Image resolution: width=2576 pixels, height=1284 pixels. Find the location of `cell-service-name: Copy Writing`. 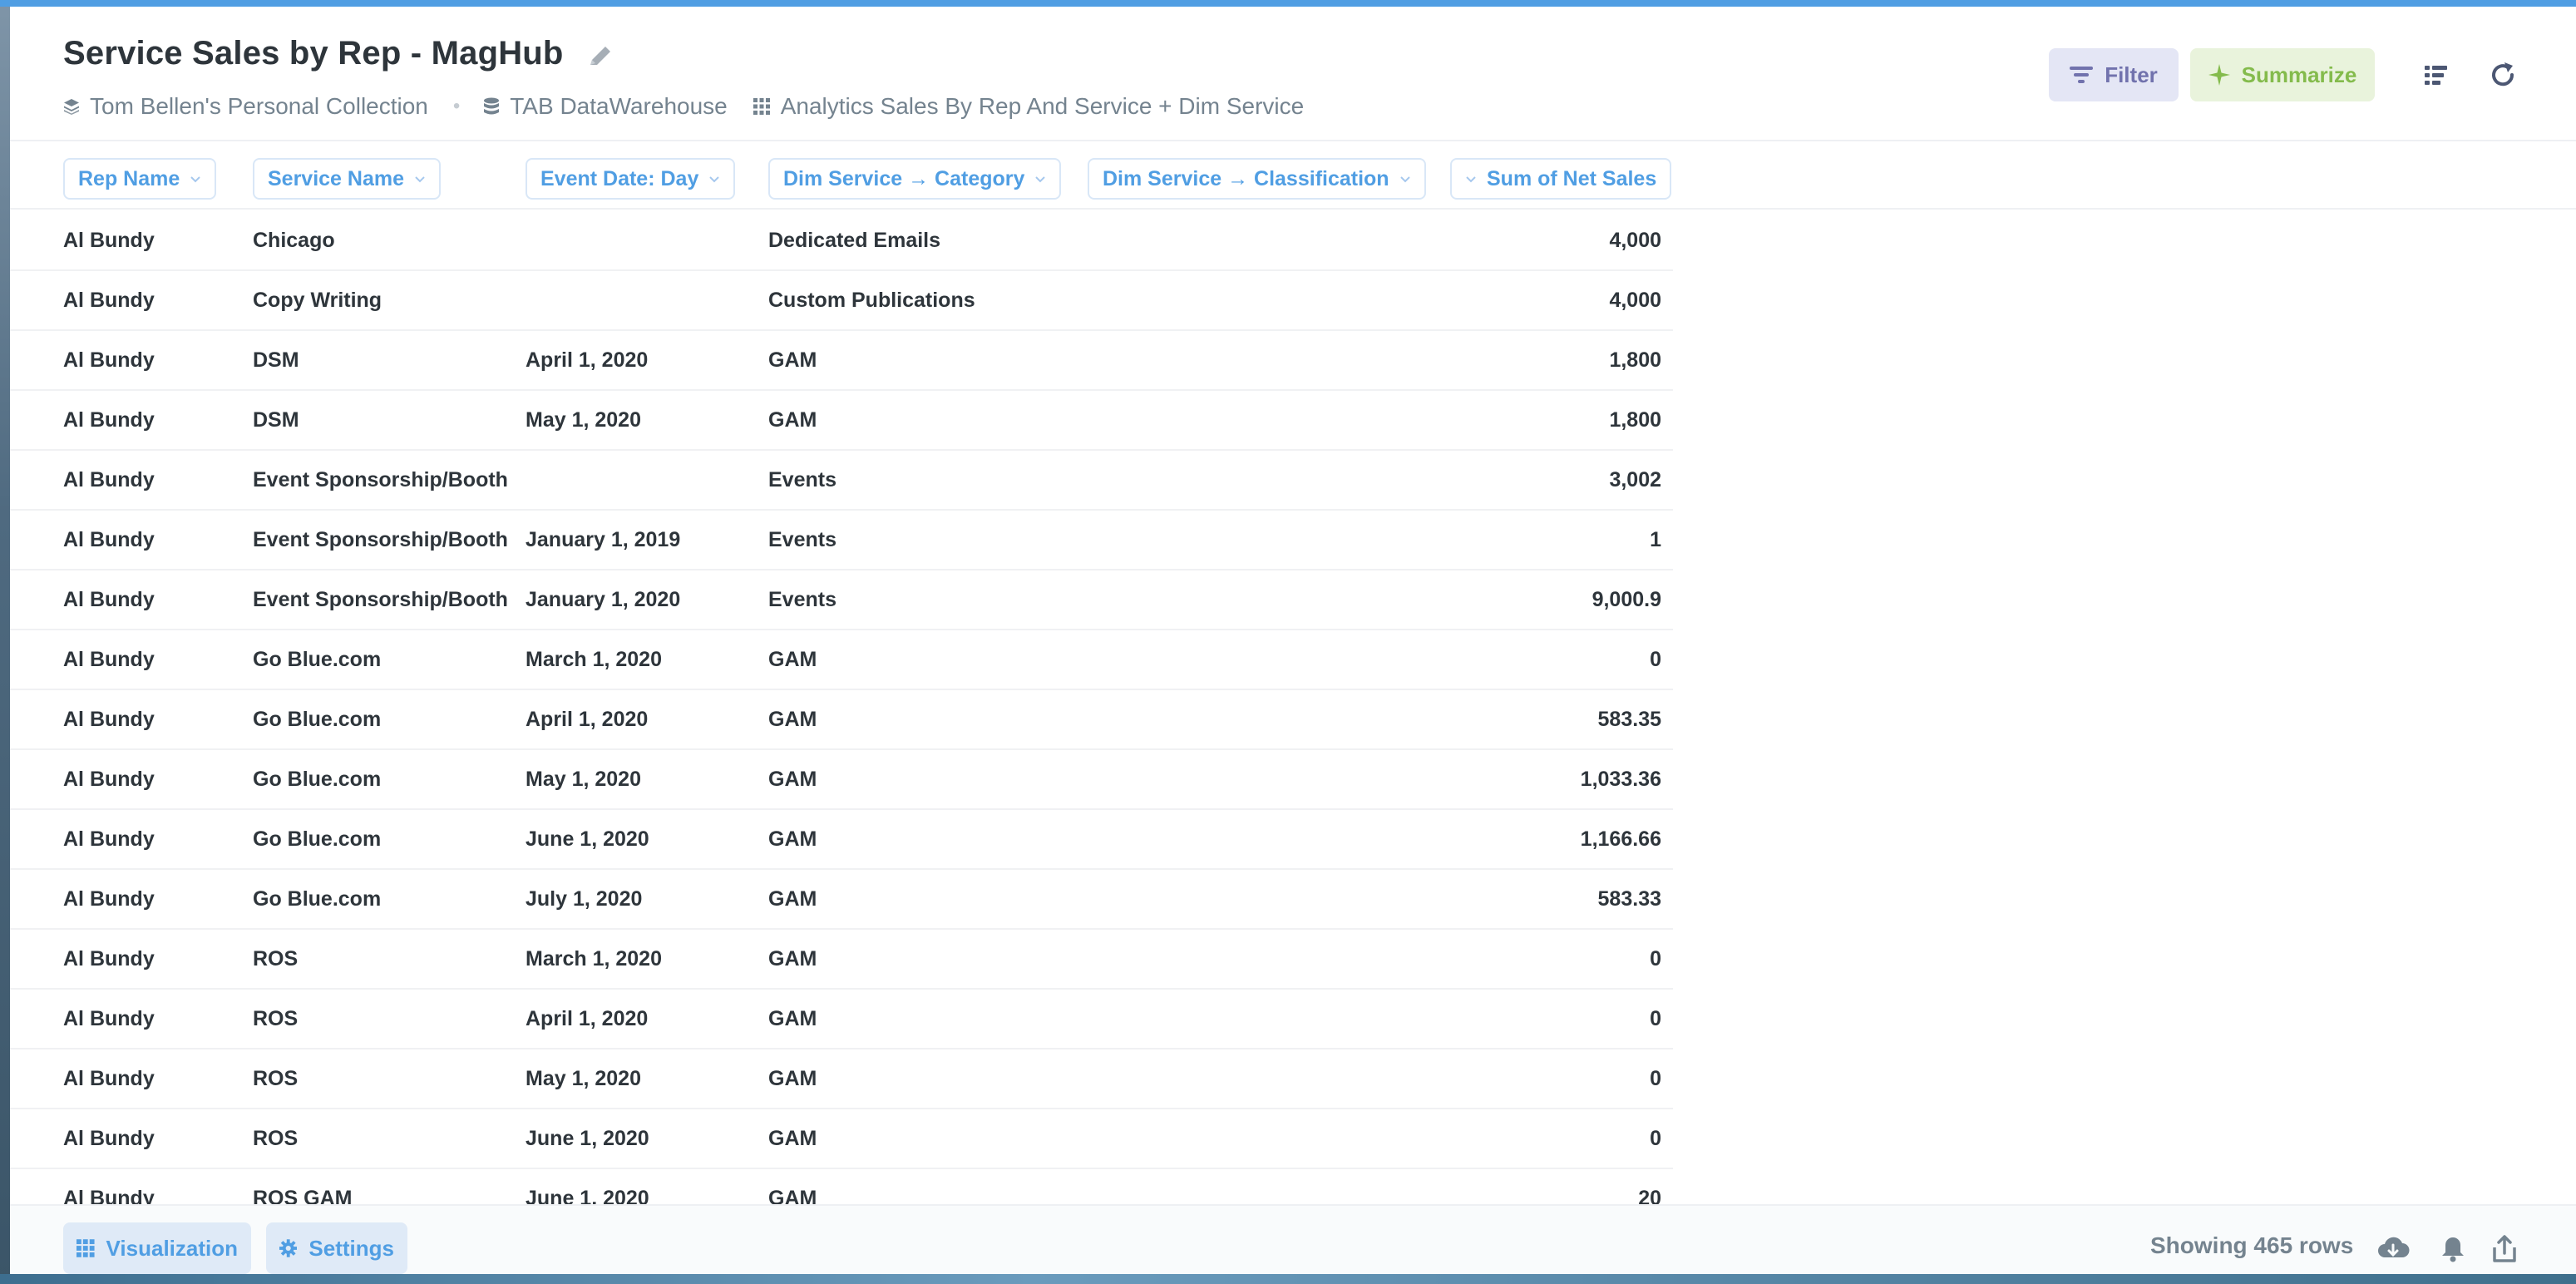

cell-service-name: Copy Writing is located at coordinates (317, 300).